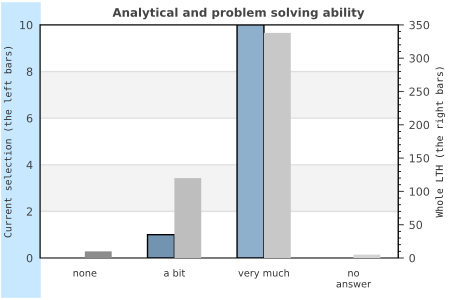  Describe the element at coordinates (8, 142) in the screenshot. I see `y-axis-title: Current selection (the left bars)` at that location.